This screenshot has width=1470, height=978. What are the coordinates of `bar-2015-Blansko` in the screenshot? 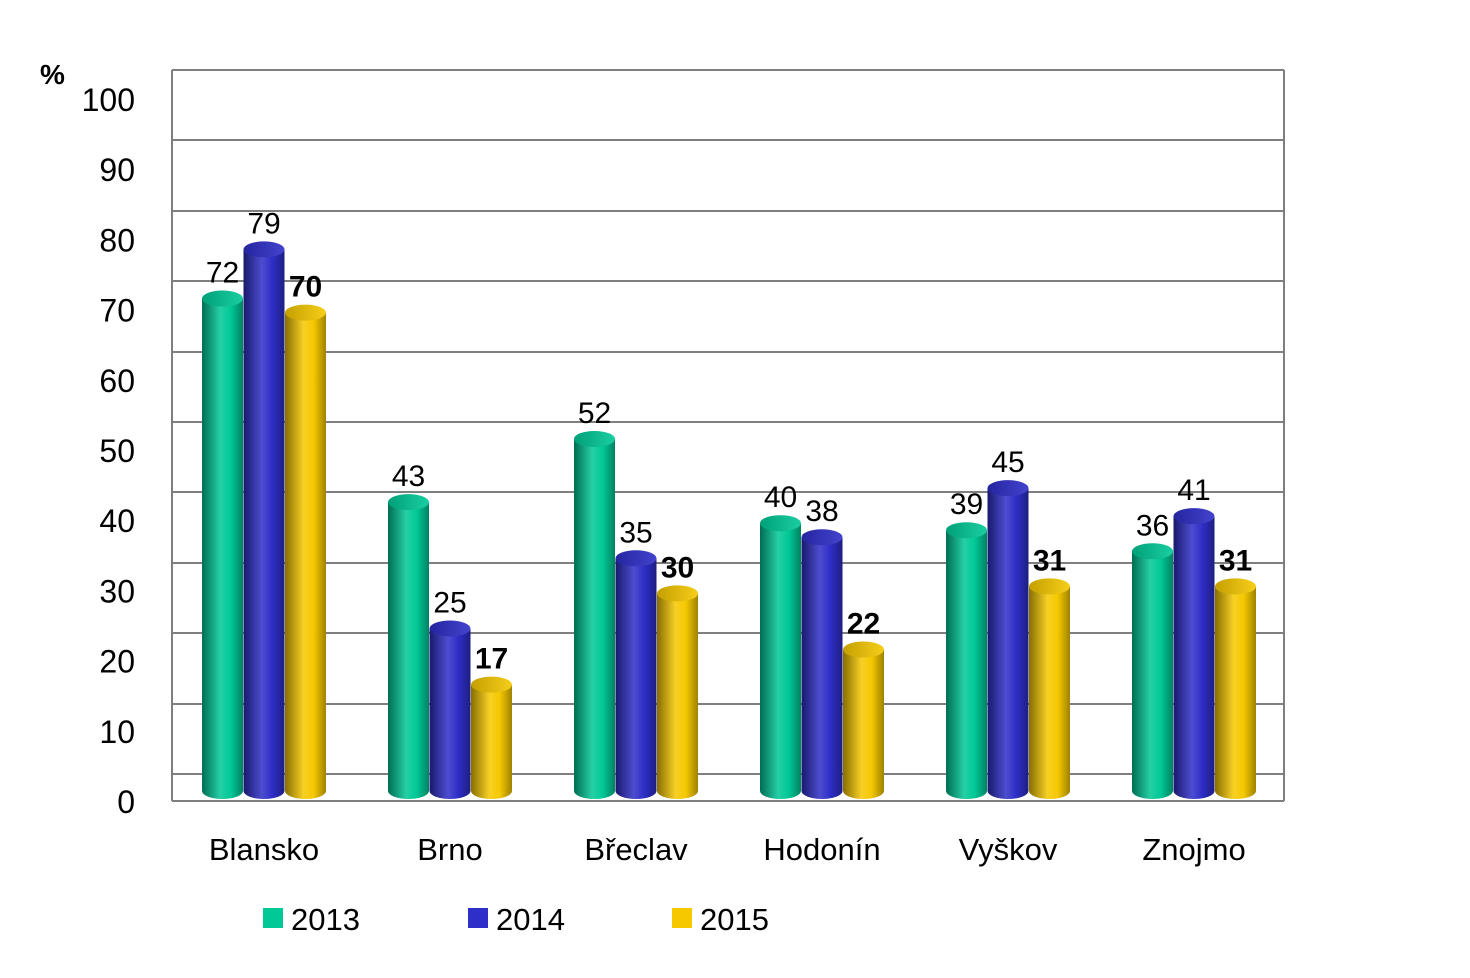 It's located at (305, 551).